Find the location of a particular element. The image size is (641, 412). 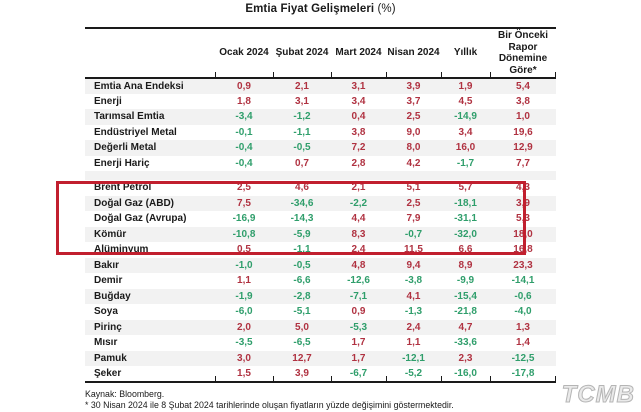

row-label: Mısır is located at coordinates (106, 343).